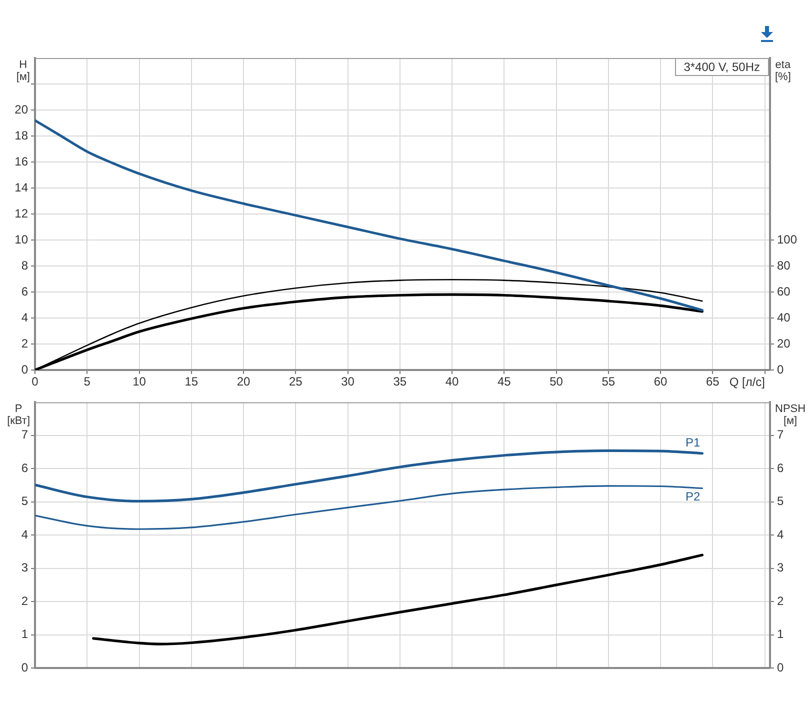 This screenshot has width=810, height=702. I want to click on y2-tick-label: 80, so click(784, 265).